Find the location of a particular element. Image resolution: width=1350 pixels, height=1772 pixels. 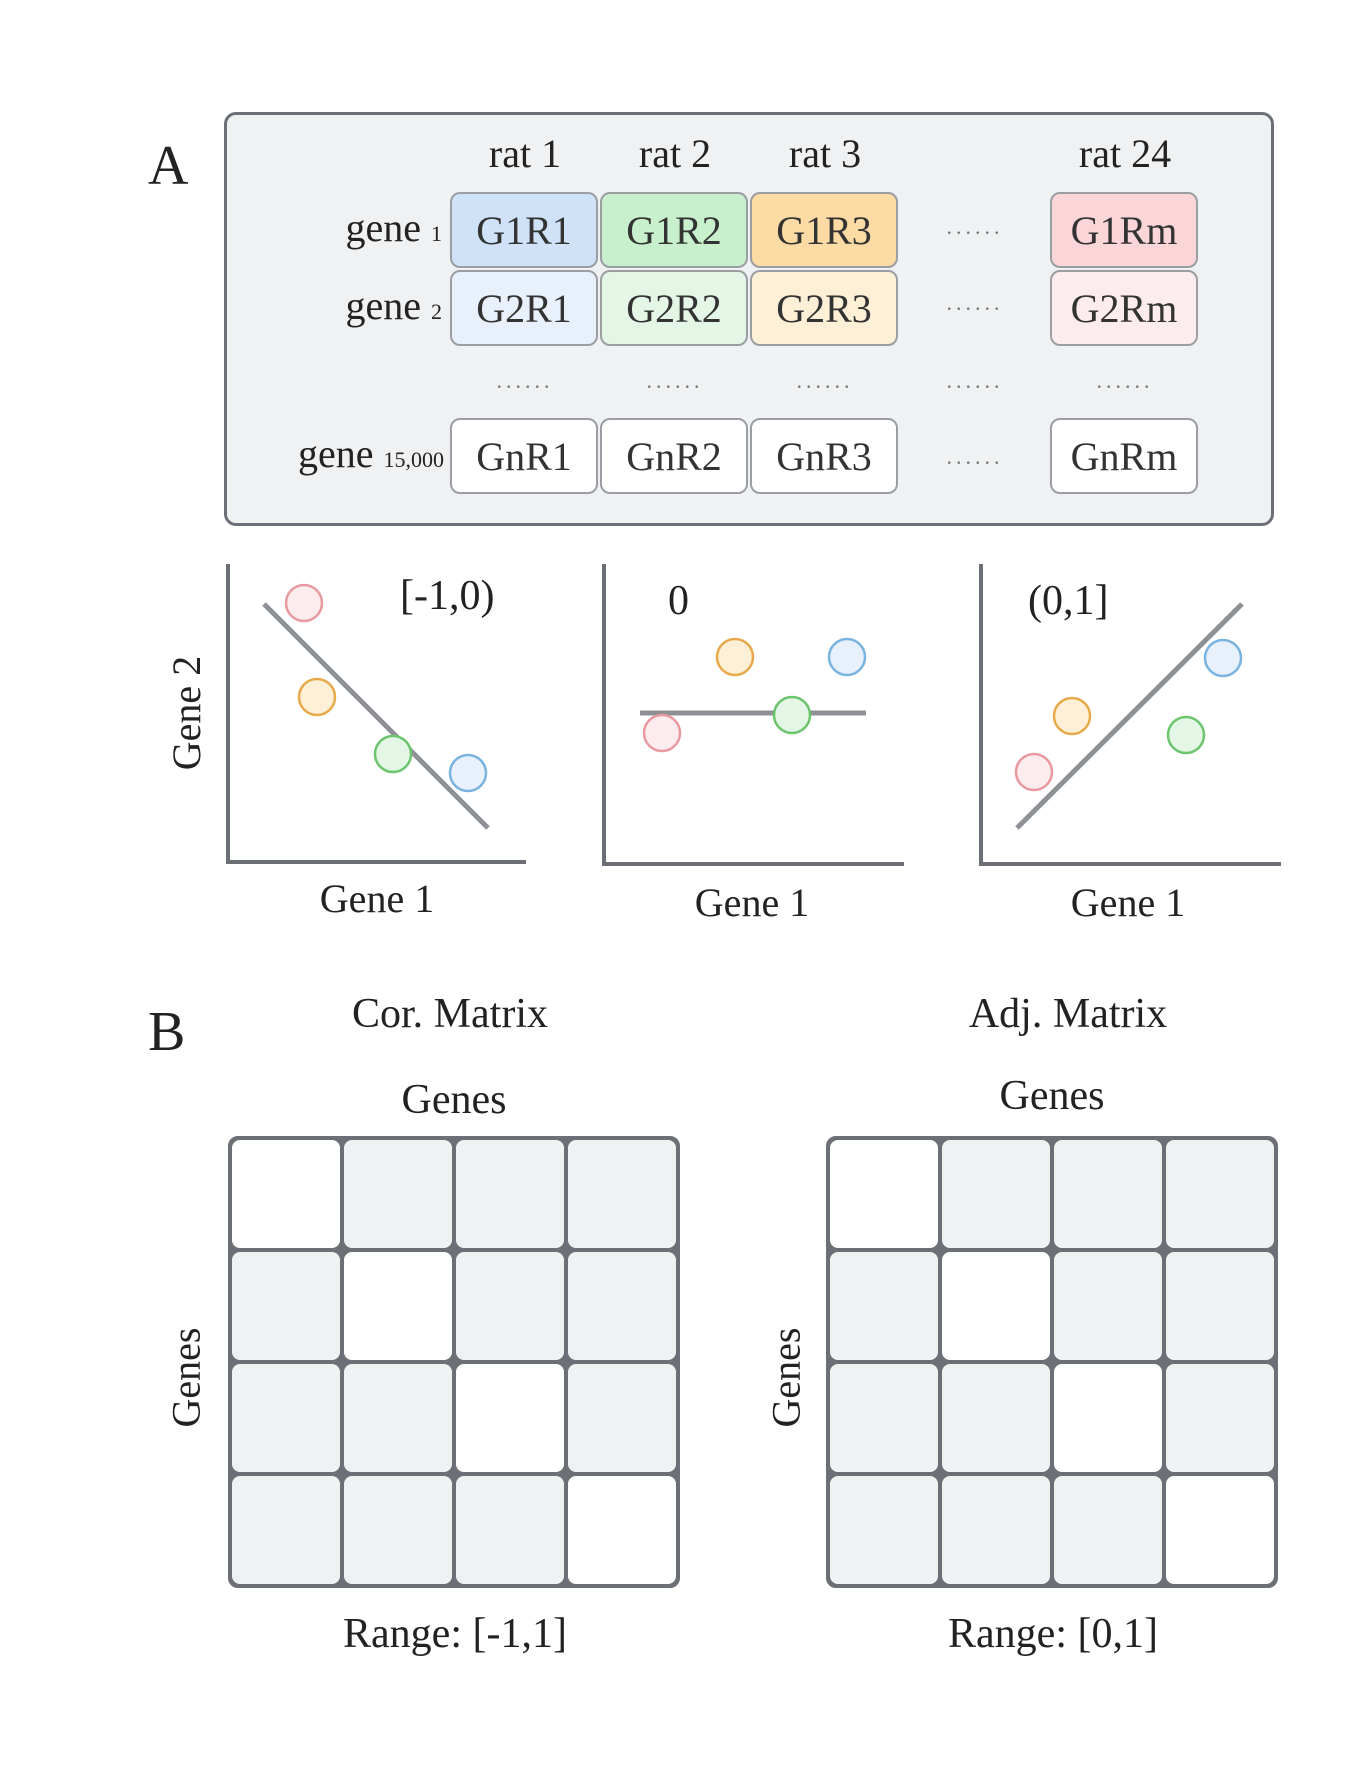

adj-matrix-title: Adj. Matrix is located at coordinates (1068, 1014).